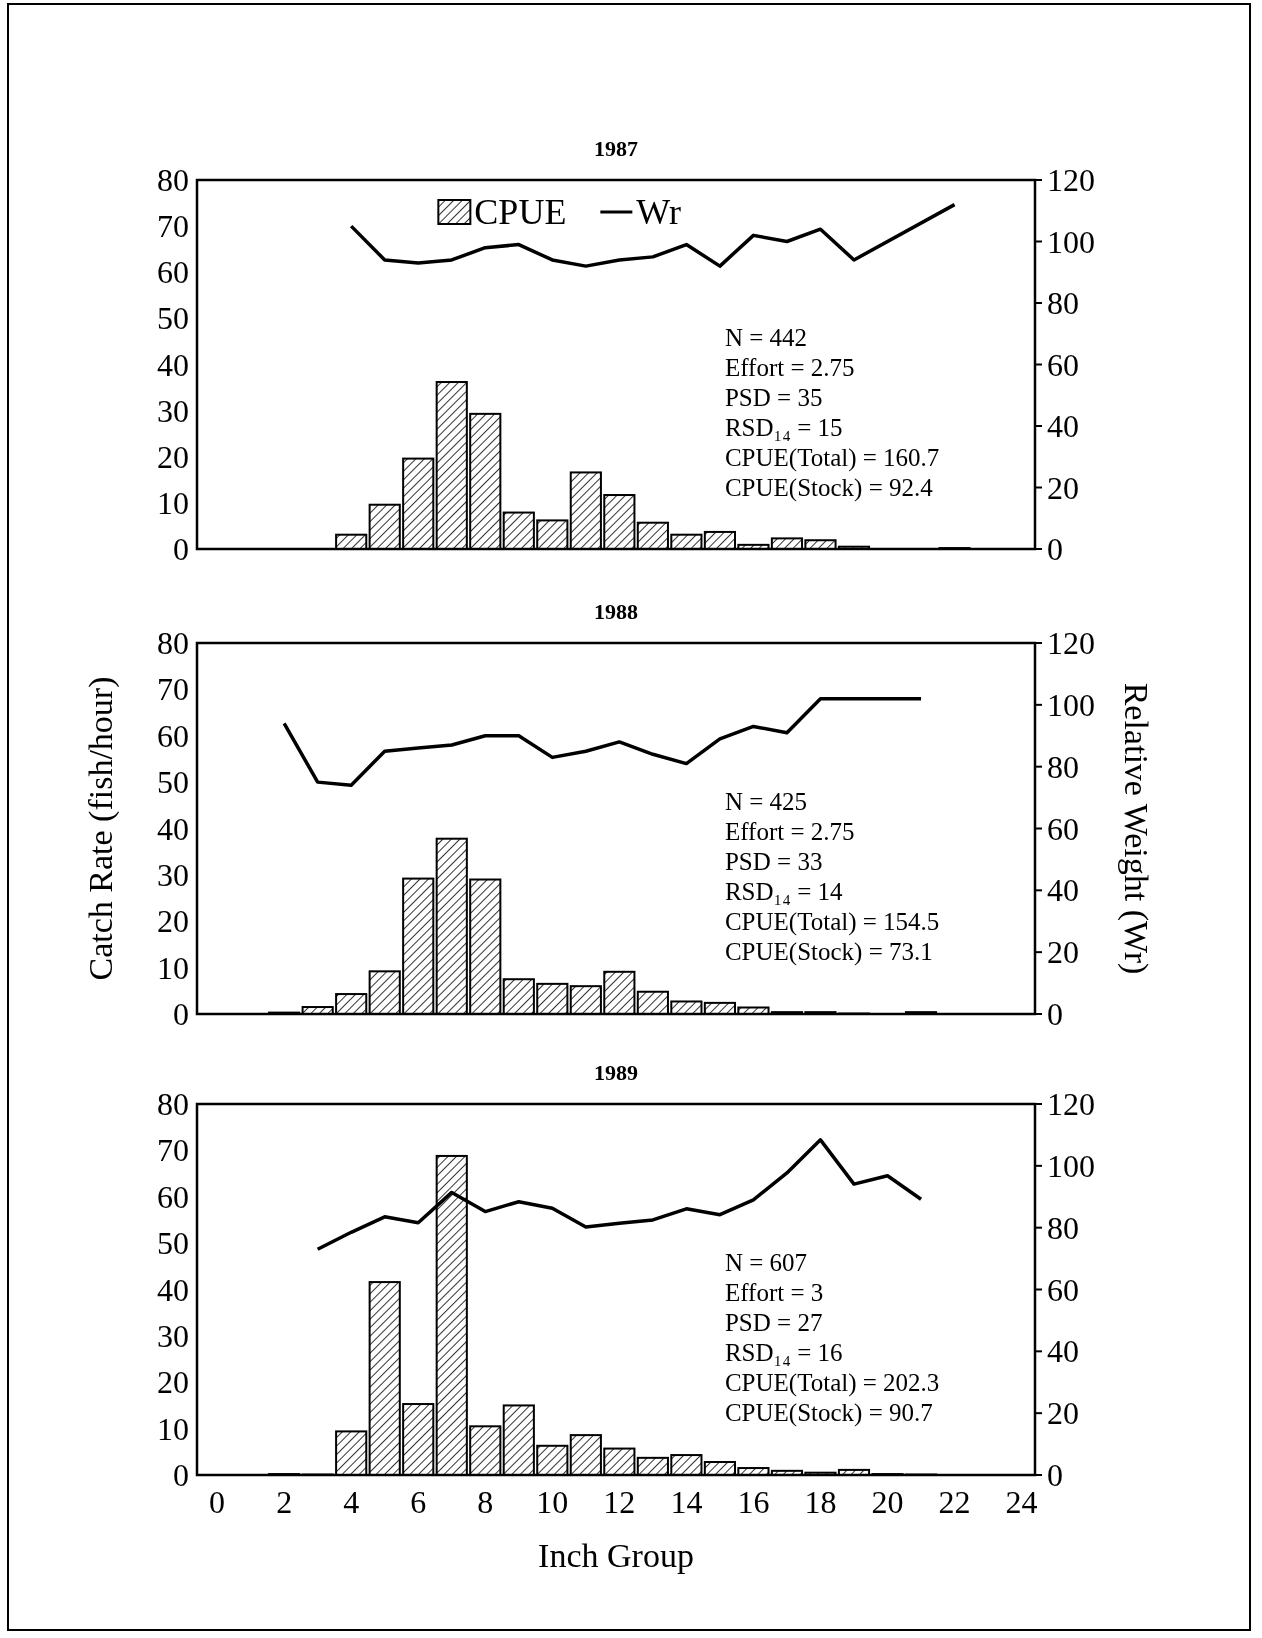 This screenshot has height=1638, width=1262. What do you see at coordinates (753, 1502) in the screenshot?
I see `x-tick-label: 16` at bounding box center [753, 1502].